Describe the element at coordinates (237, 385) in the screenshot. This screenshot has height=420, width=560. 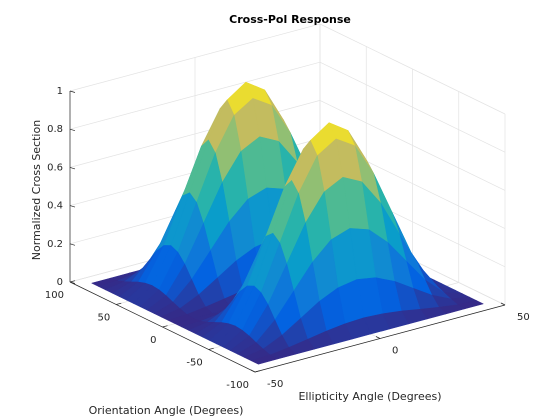
I see `y-tick-label: -100` at that location.